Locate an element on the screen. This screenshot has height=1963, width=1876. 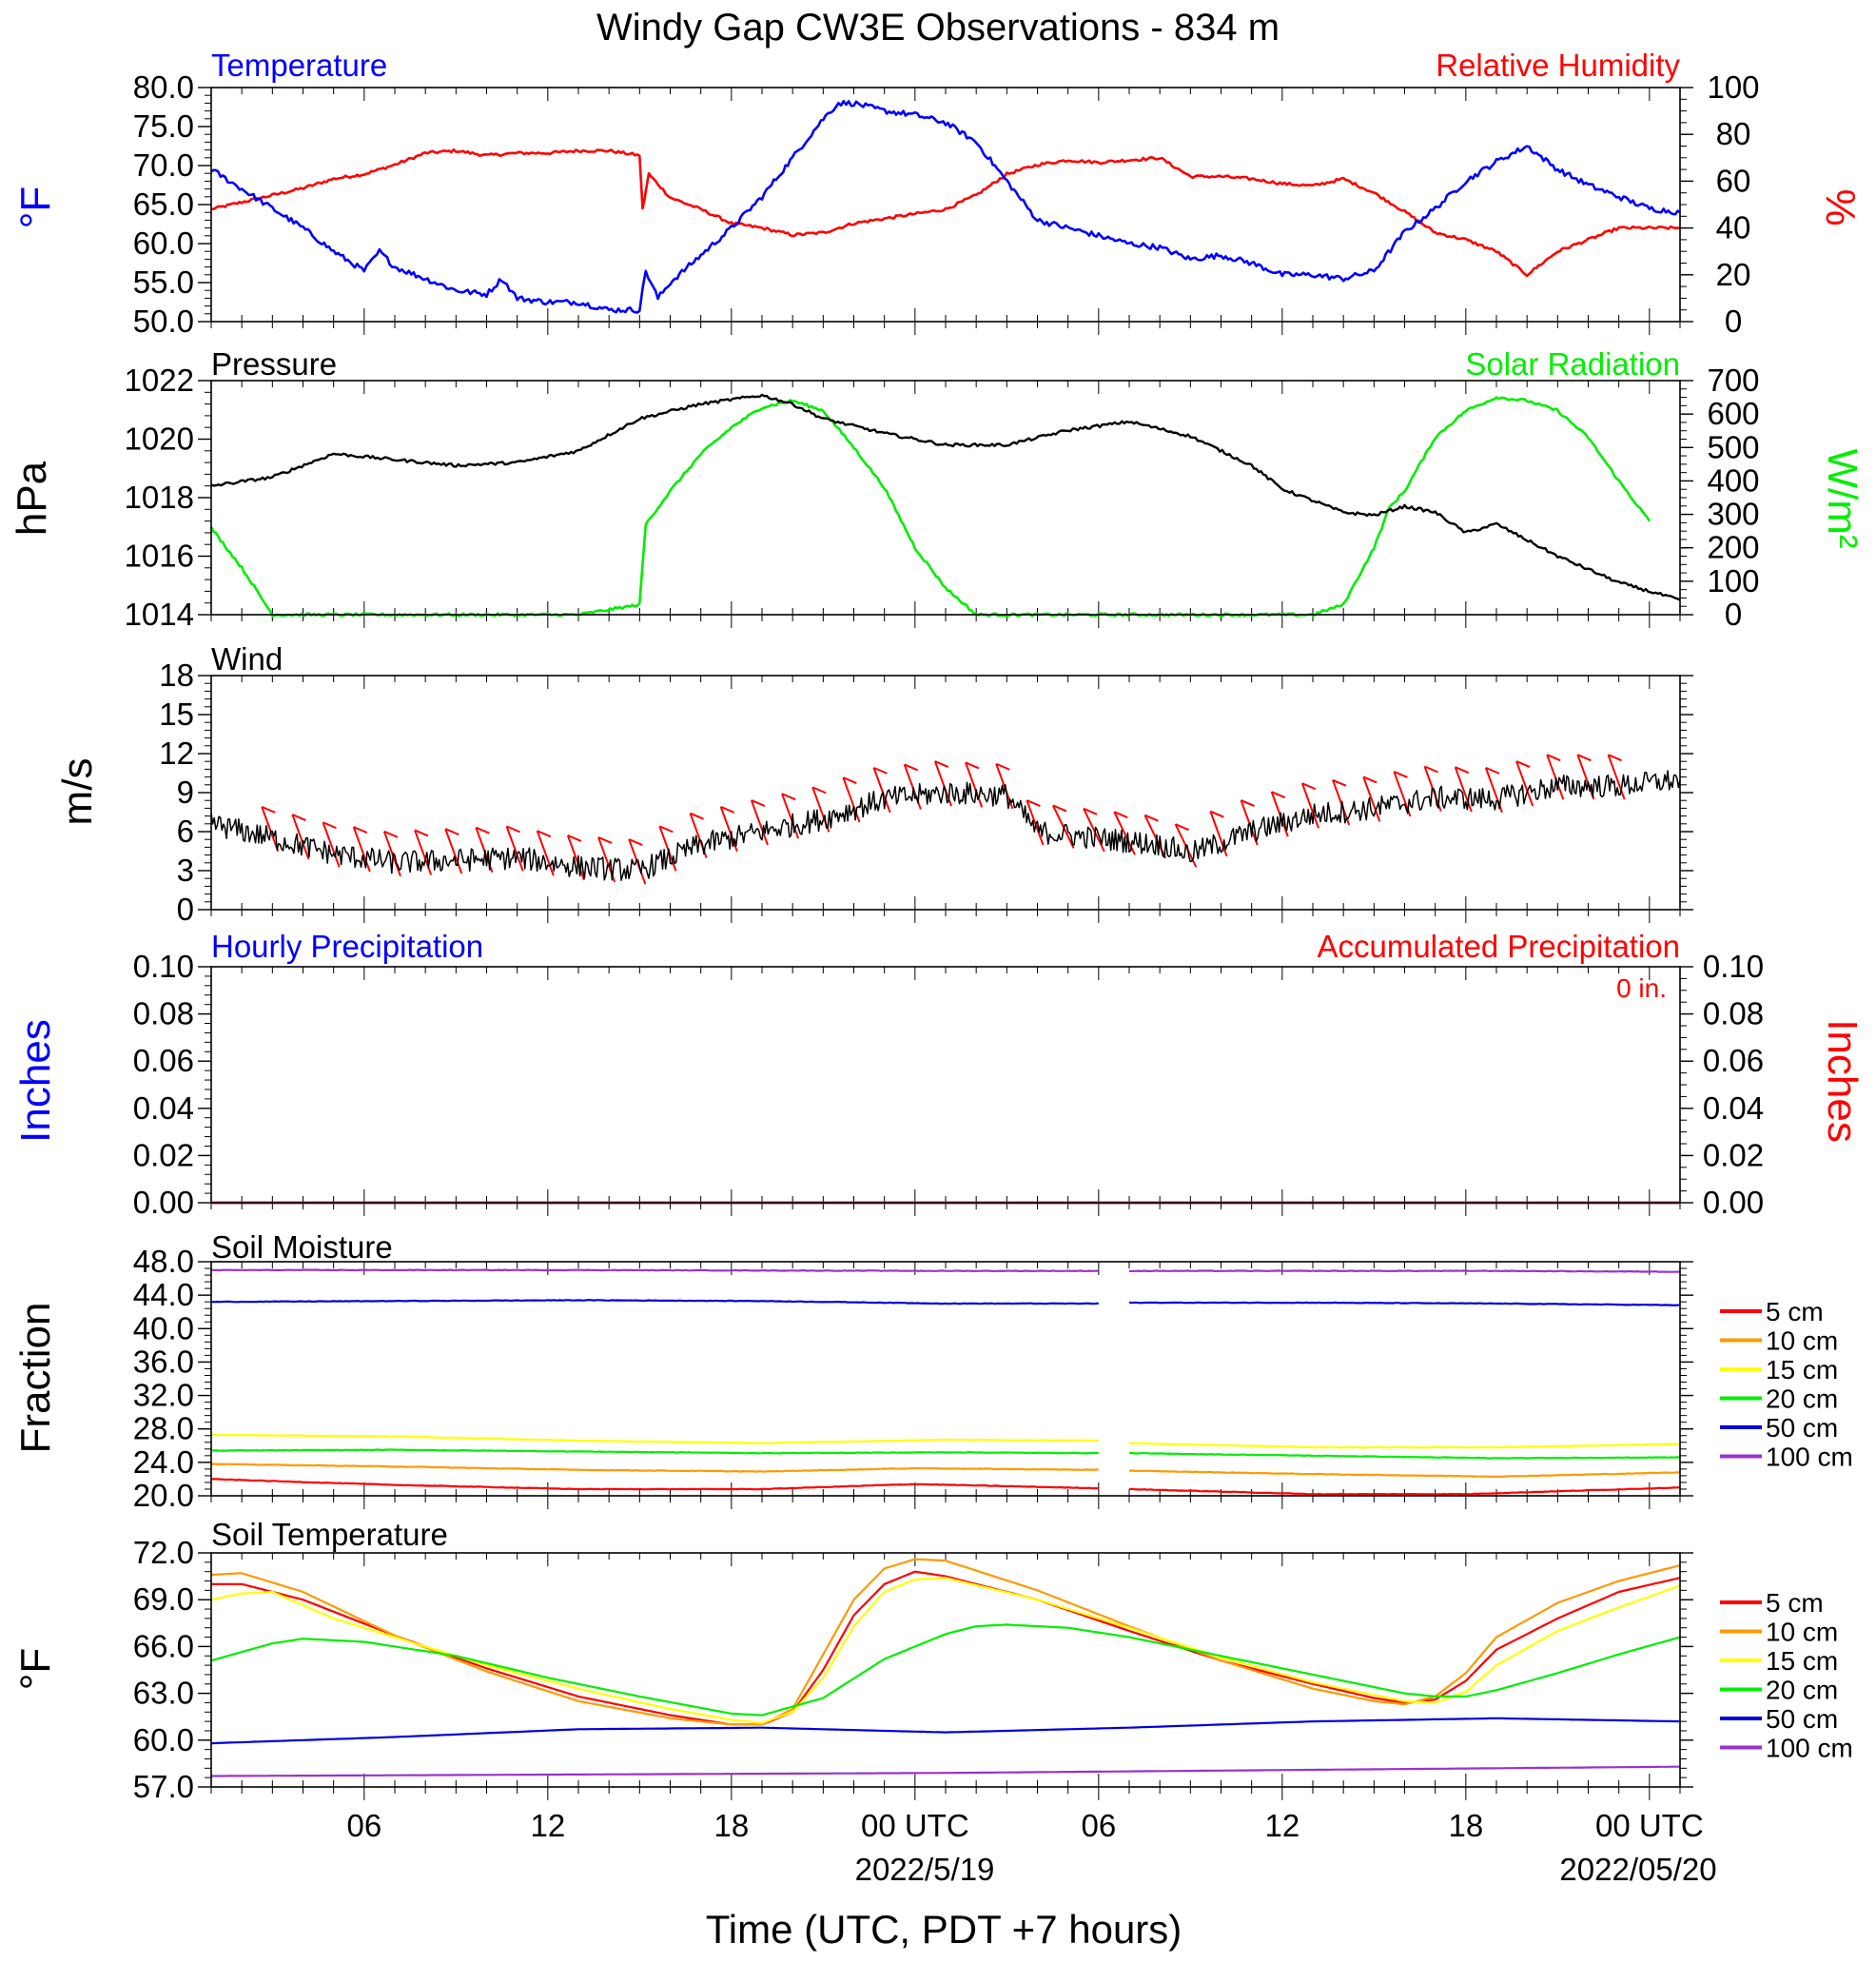
temperature-humidity-right-tick-label: 0 is located at coordinates (1733, 321).